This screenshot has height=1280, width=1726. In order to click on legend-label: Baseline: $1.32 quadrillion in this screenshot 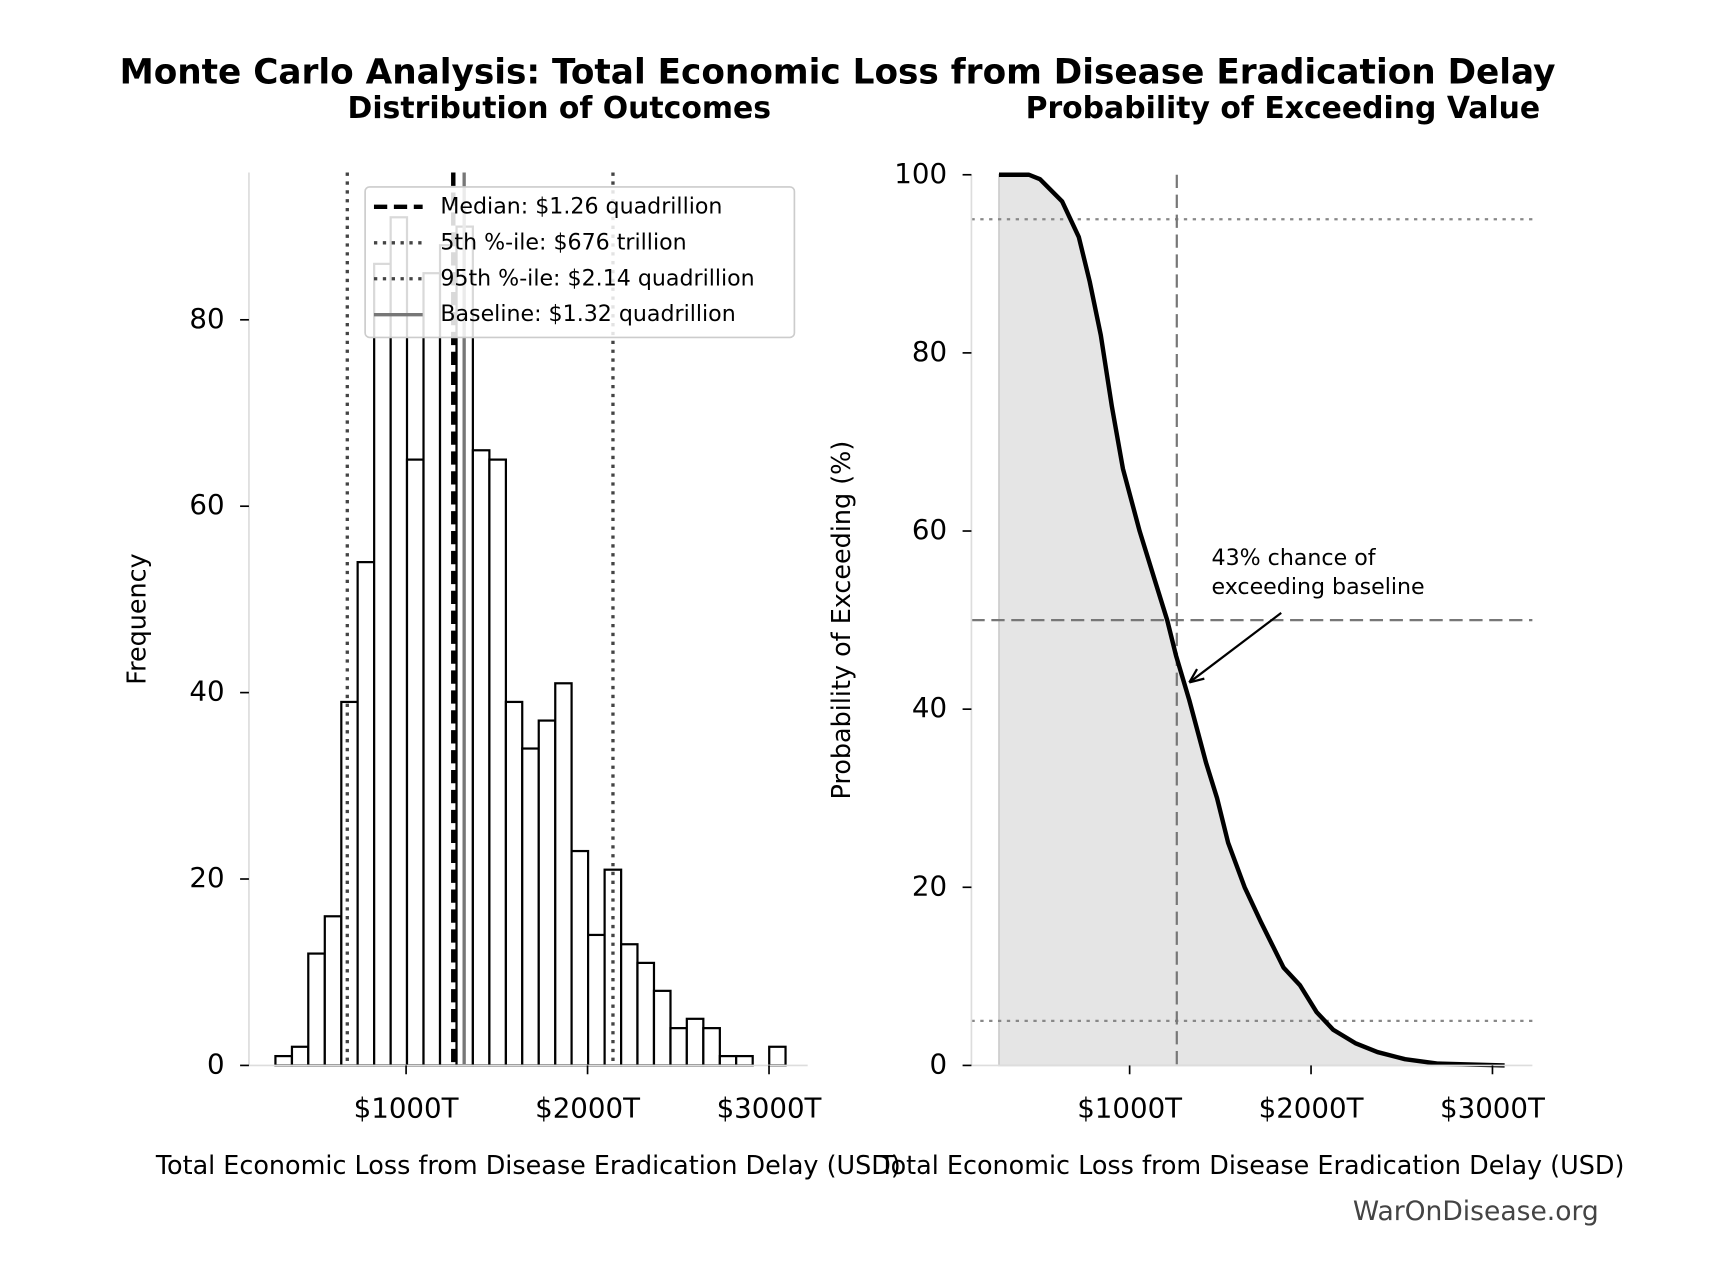, I will do `click(587, 314)`.